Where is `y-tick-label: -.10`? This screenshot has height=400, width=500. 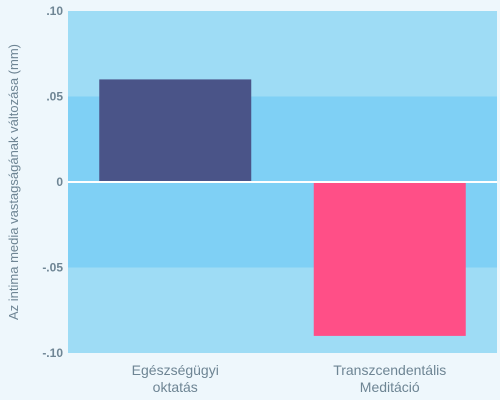 y-tick-label: -.10 is located at coordinates (52, 353).